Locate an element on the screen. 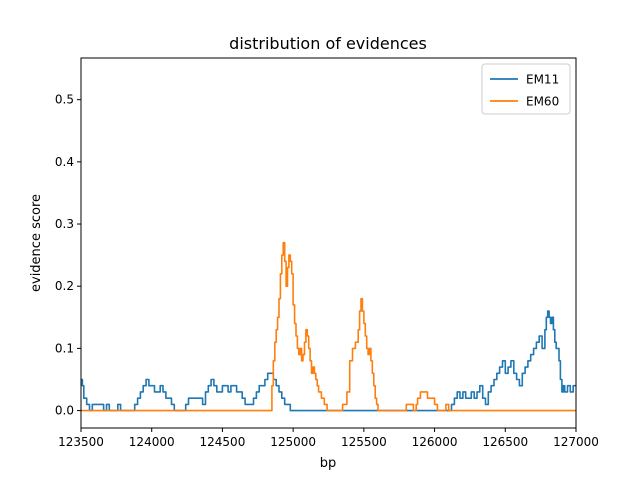 The width and height of the screenshot is (640, 480). x-tick-label: 127000 is located at coordinates (576, 442).